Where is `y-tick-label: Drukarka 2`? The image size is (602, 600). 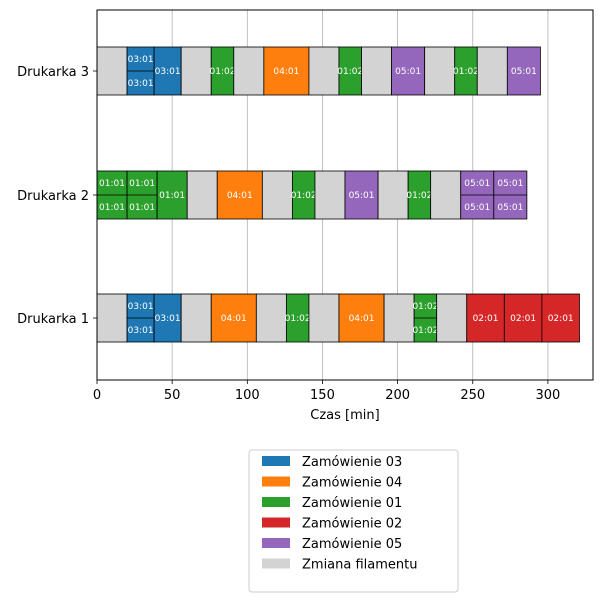
y-tick-label: Drukarka 2 is located at coordinates (53, 196).